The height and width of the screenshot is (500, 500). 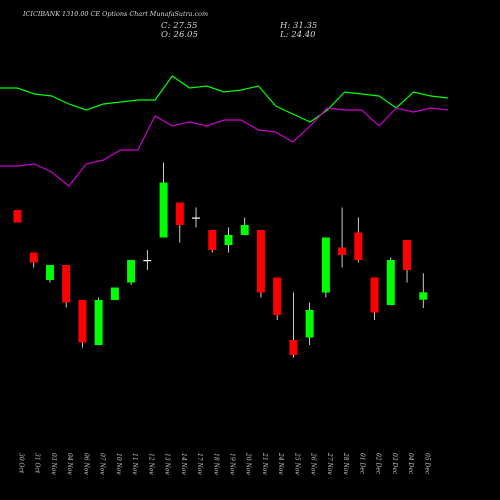 I want to click on x-tick-label: 10 Nov, so click(x=118, y=464).